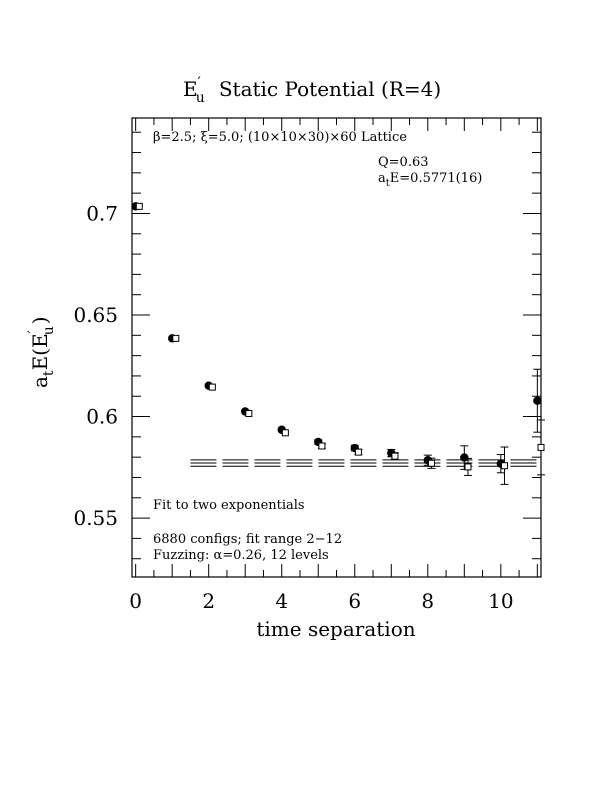 This screenshot has height=792, width=612. Describe the element at coordinates (41, 352) in the screenshot. I see `y-axis-label: atE(E′u)` at that location.